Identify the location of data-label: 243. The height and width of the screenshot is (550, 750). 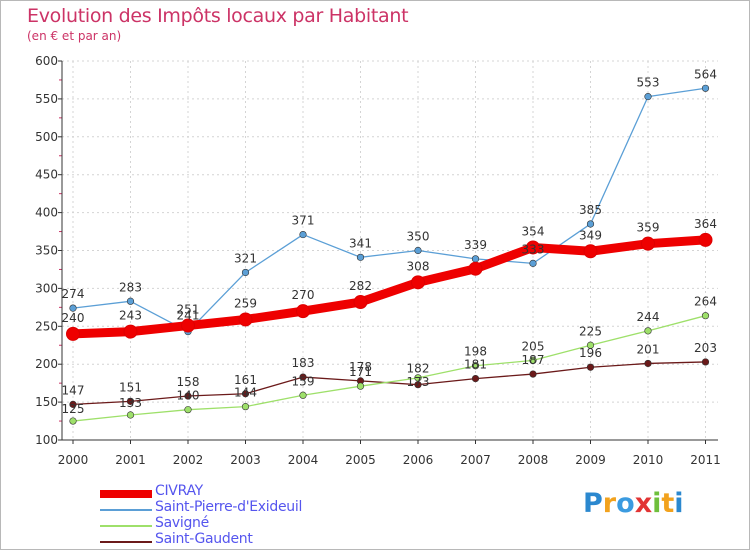
(130, 316).